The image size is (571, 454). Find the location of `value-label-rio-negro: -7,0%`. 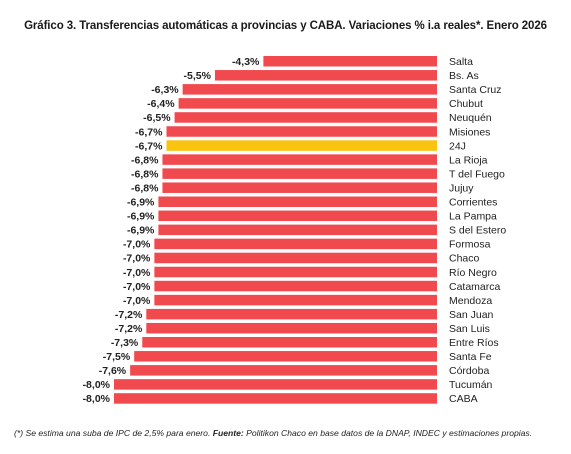

value-label-rio-negro: -7,0% is located at coordinates (137, 273).